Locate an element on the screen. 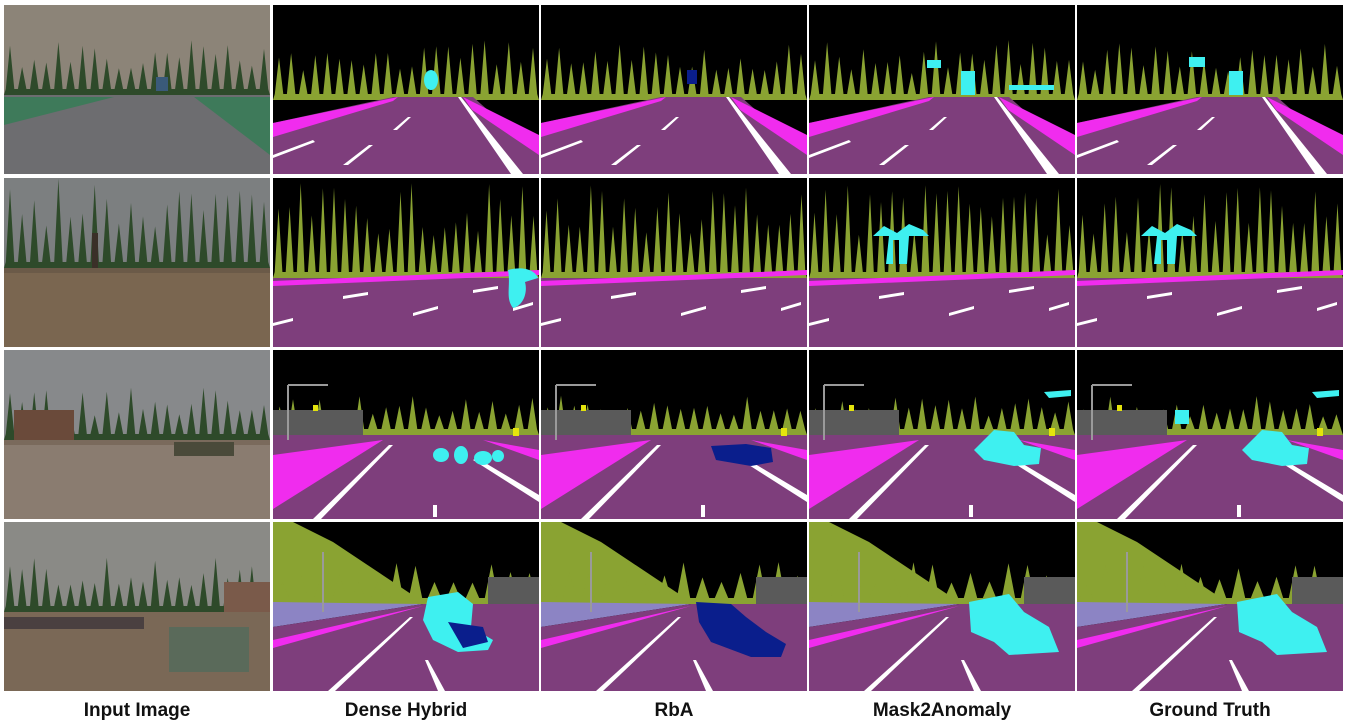 This screenshot has width=1353, height=724. caption-rba: RbA is located at coordinates (674, 710).